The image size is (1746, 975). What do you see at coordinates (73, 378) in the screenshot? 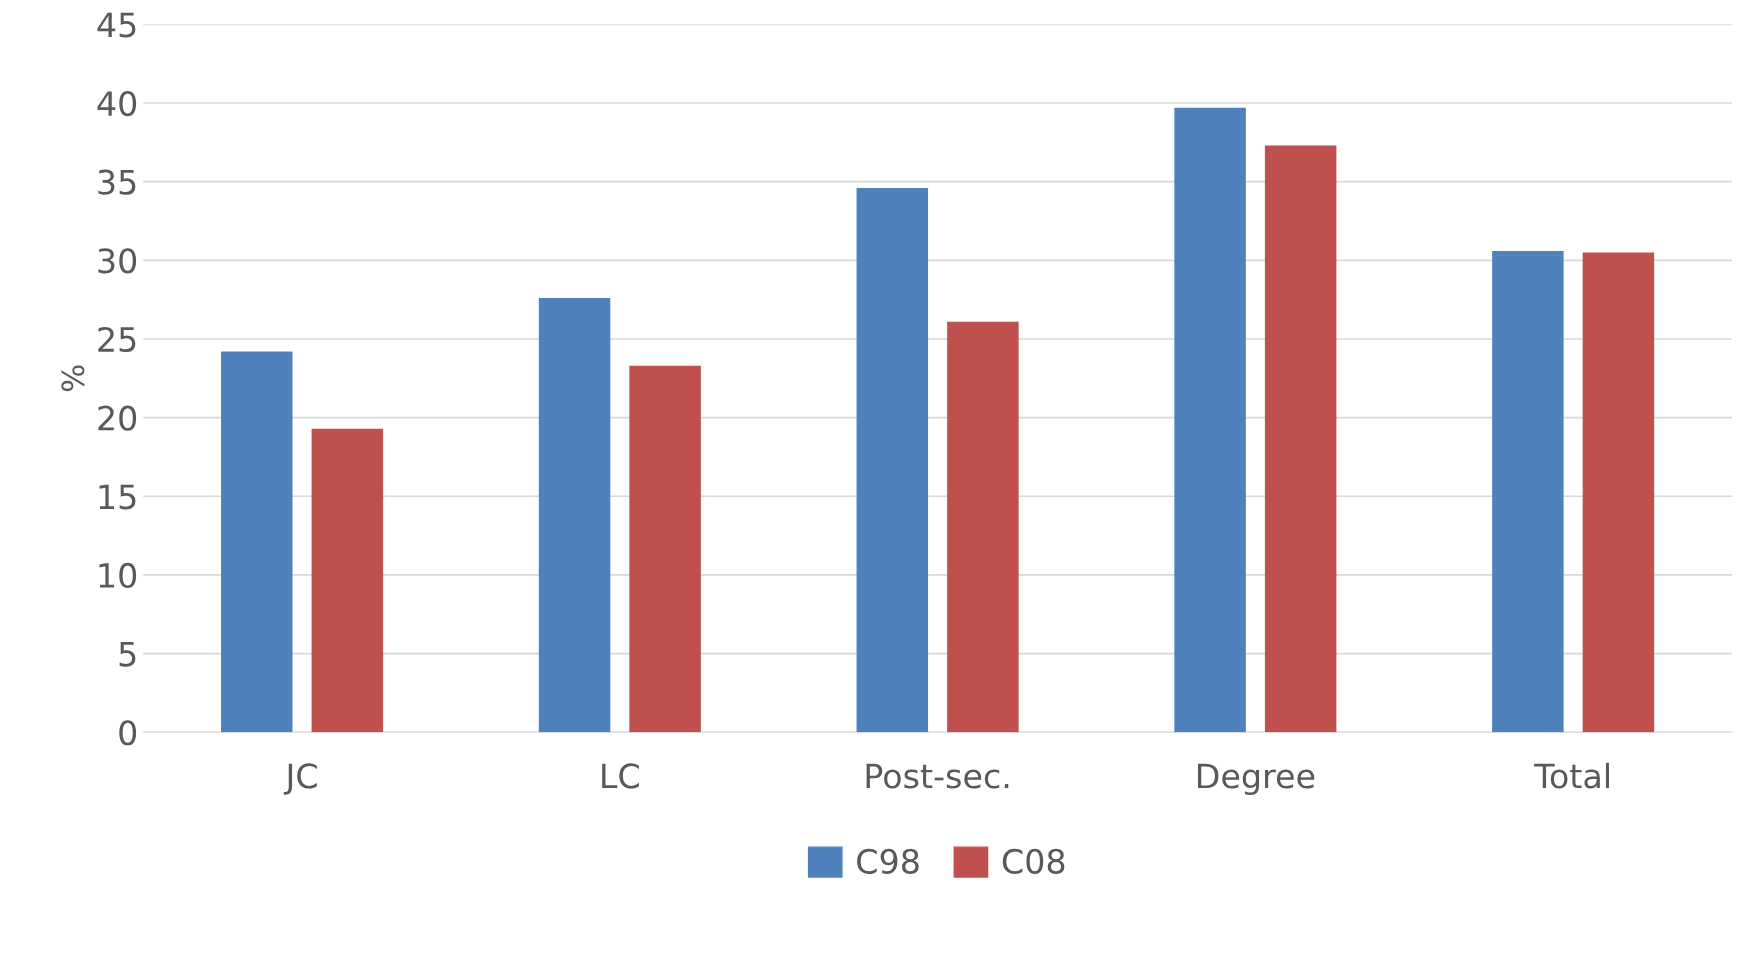
I see `y-axis-title: %` at bounding box center [73, 378].